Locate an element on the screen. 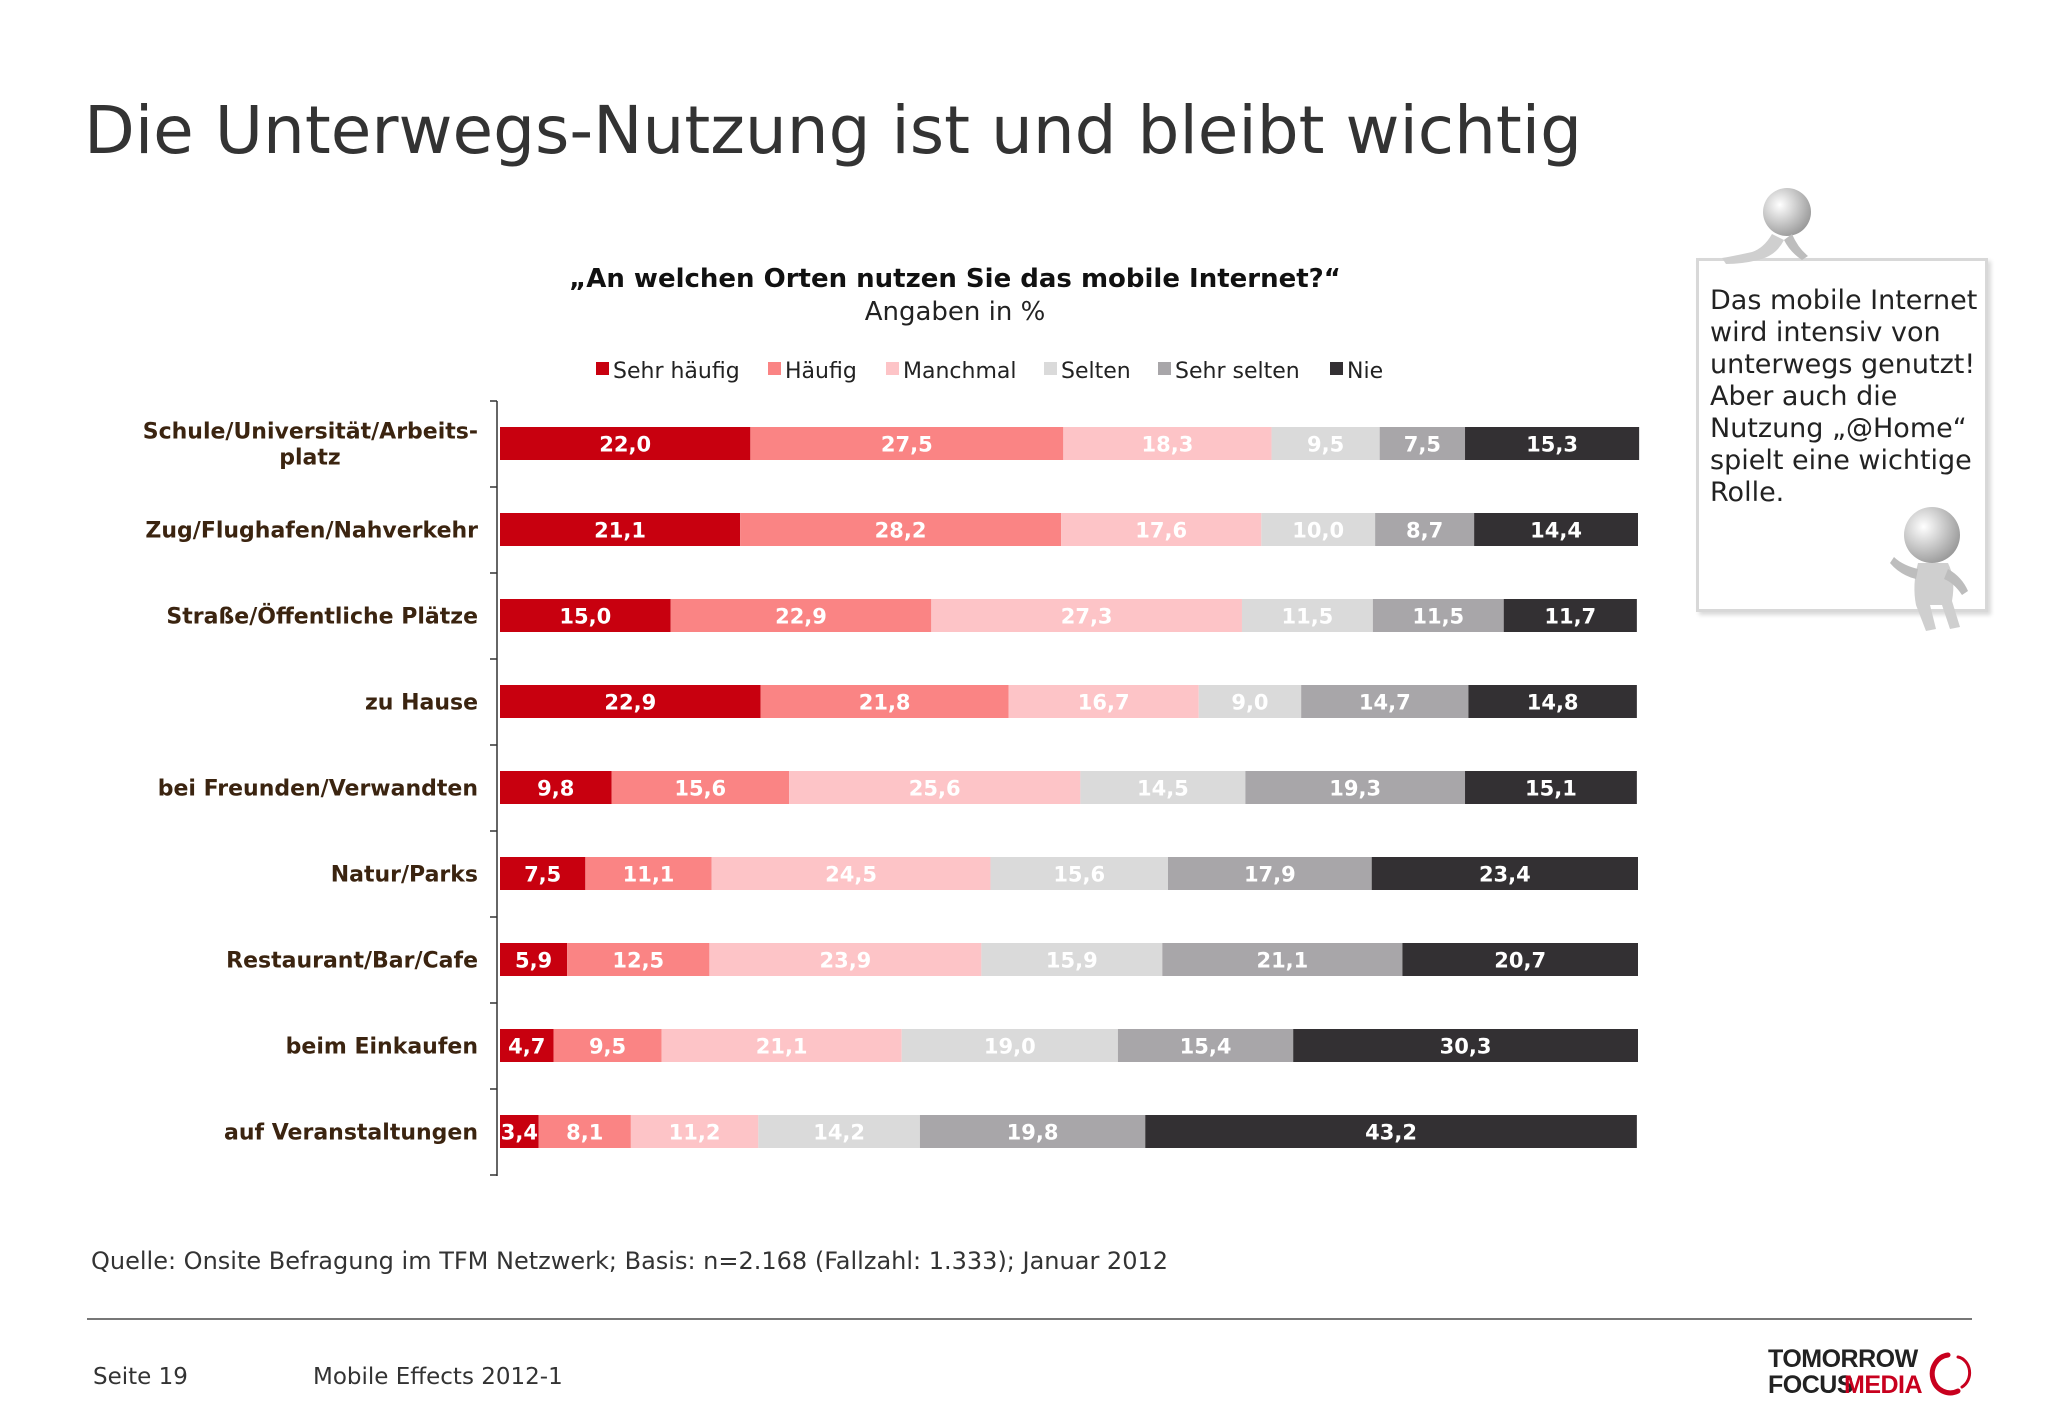  data-label: 20,7 is located at coordinates (1520, 961).